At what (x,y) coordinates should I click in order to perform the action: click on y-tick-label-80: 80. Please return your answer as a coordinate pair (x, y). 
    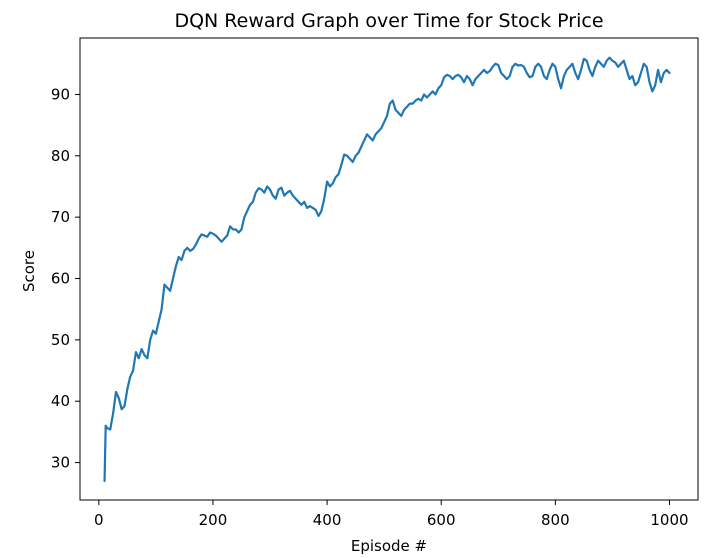
    Looking at the image, I should click on (60, 156).